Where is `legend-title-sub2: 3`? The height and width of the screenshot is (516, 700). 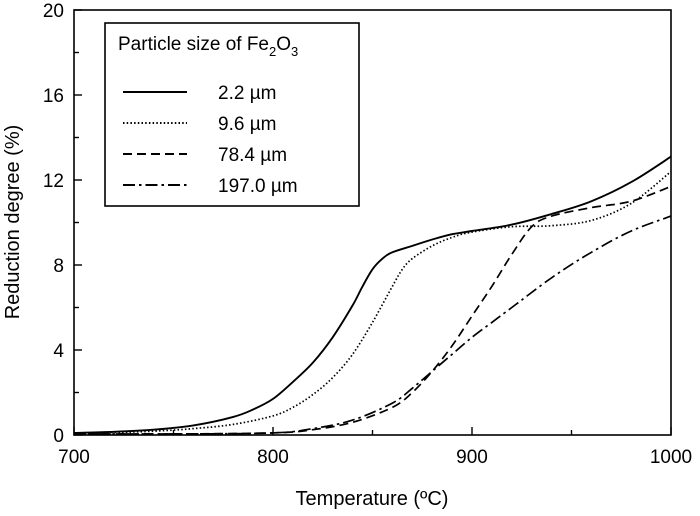 legend-title-sub2: 3 is located at coordinates (294, 51).